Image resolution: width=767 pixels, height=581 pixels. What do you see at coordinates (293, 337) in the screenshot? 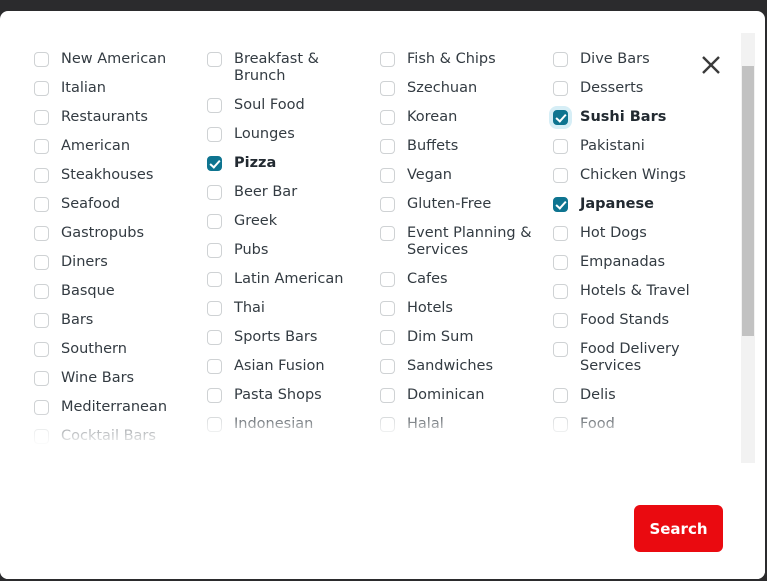
I see `category-checkbox-sports-bars: Sports Bars` at bounding box center [293, 337].